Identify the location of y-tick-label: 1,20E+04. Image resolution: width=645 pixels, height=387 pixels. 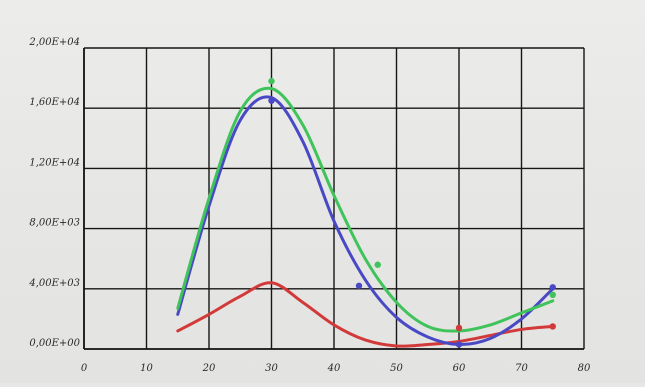
(54, 162).